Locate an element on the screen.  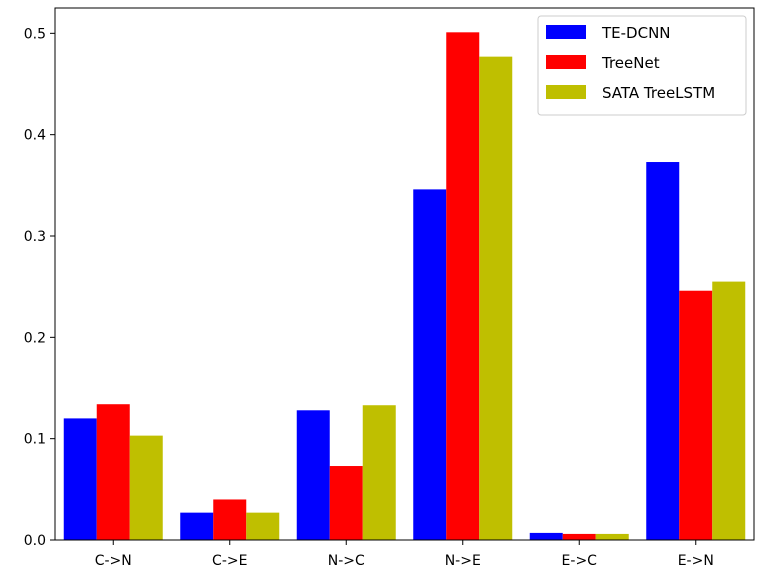
legend-label: TreeNet is located at coordinates (630, 63).